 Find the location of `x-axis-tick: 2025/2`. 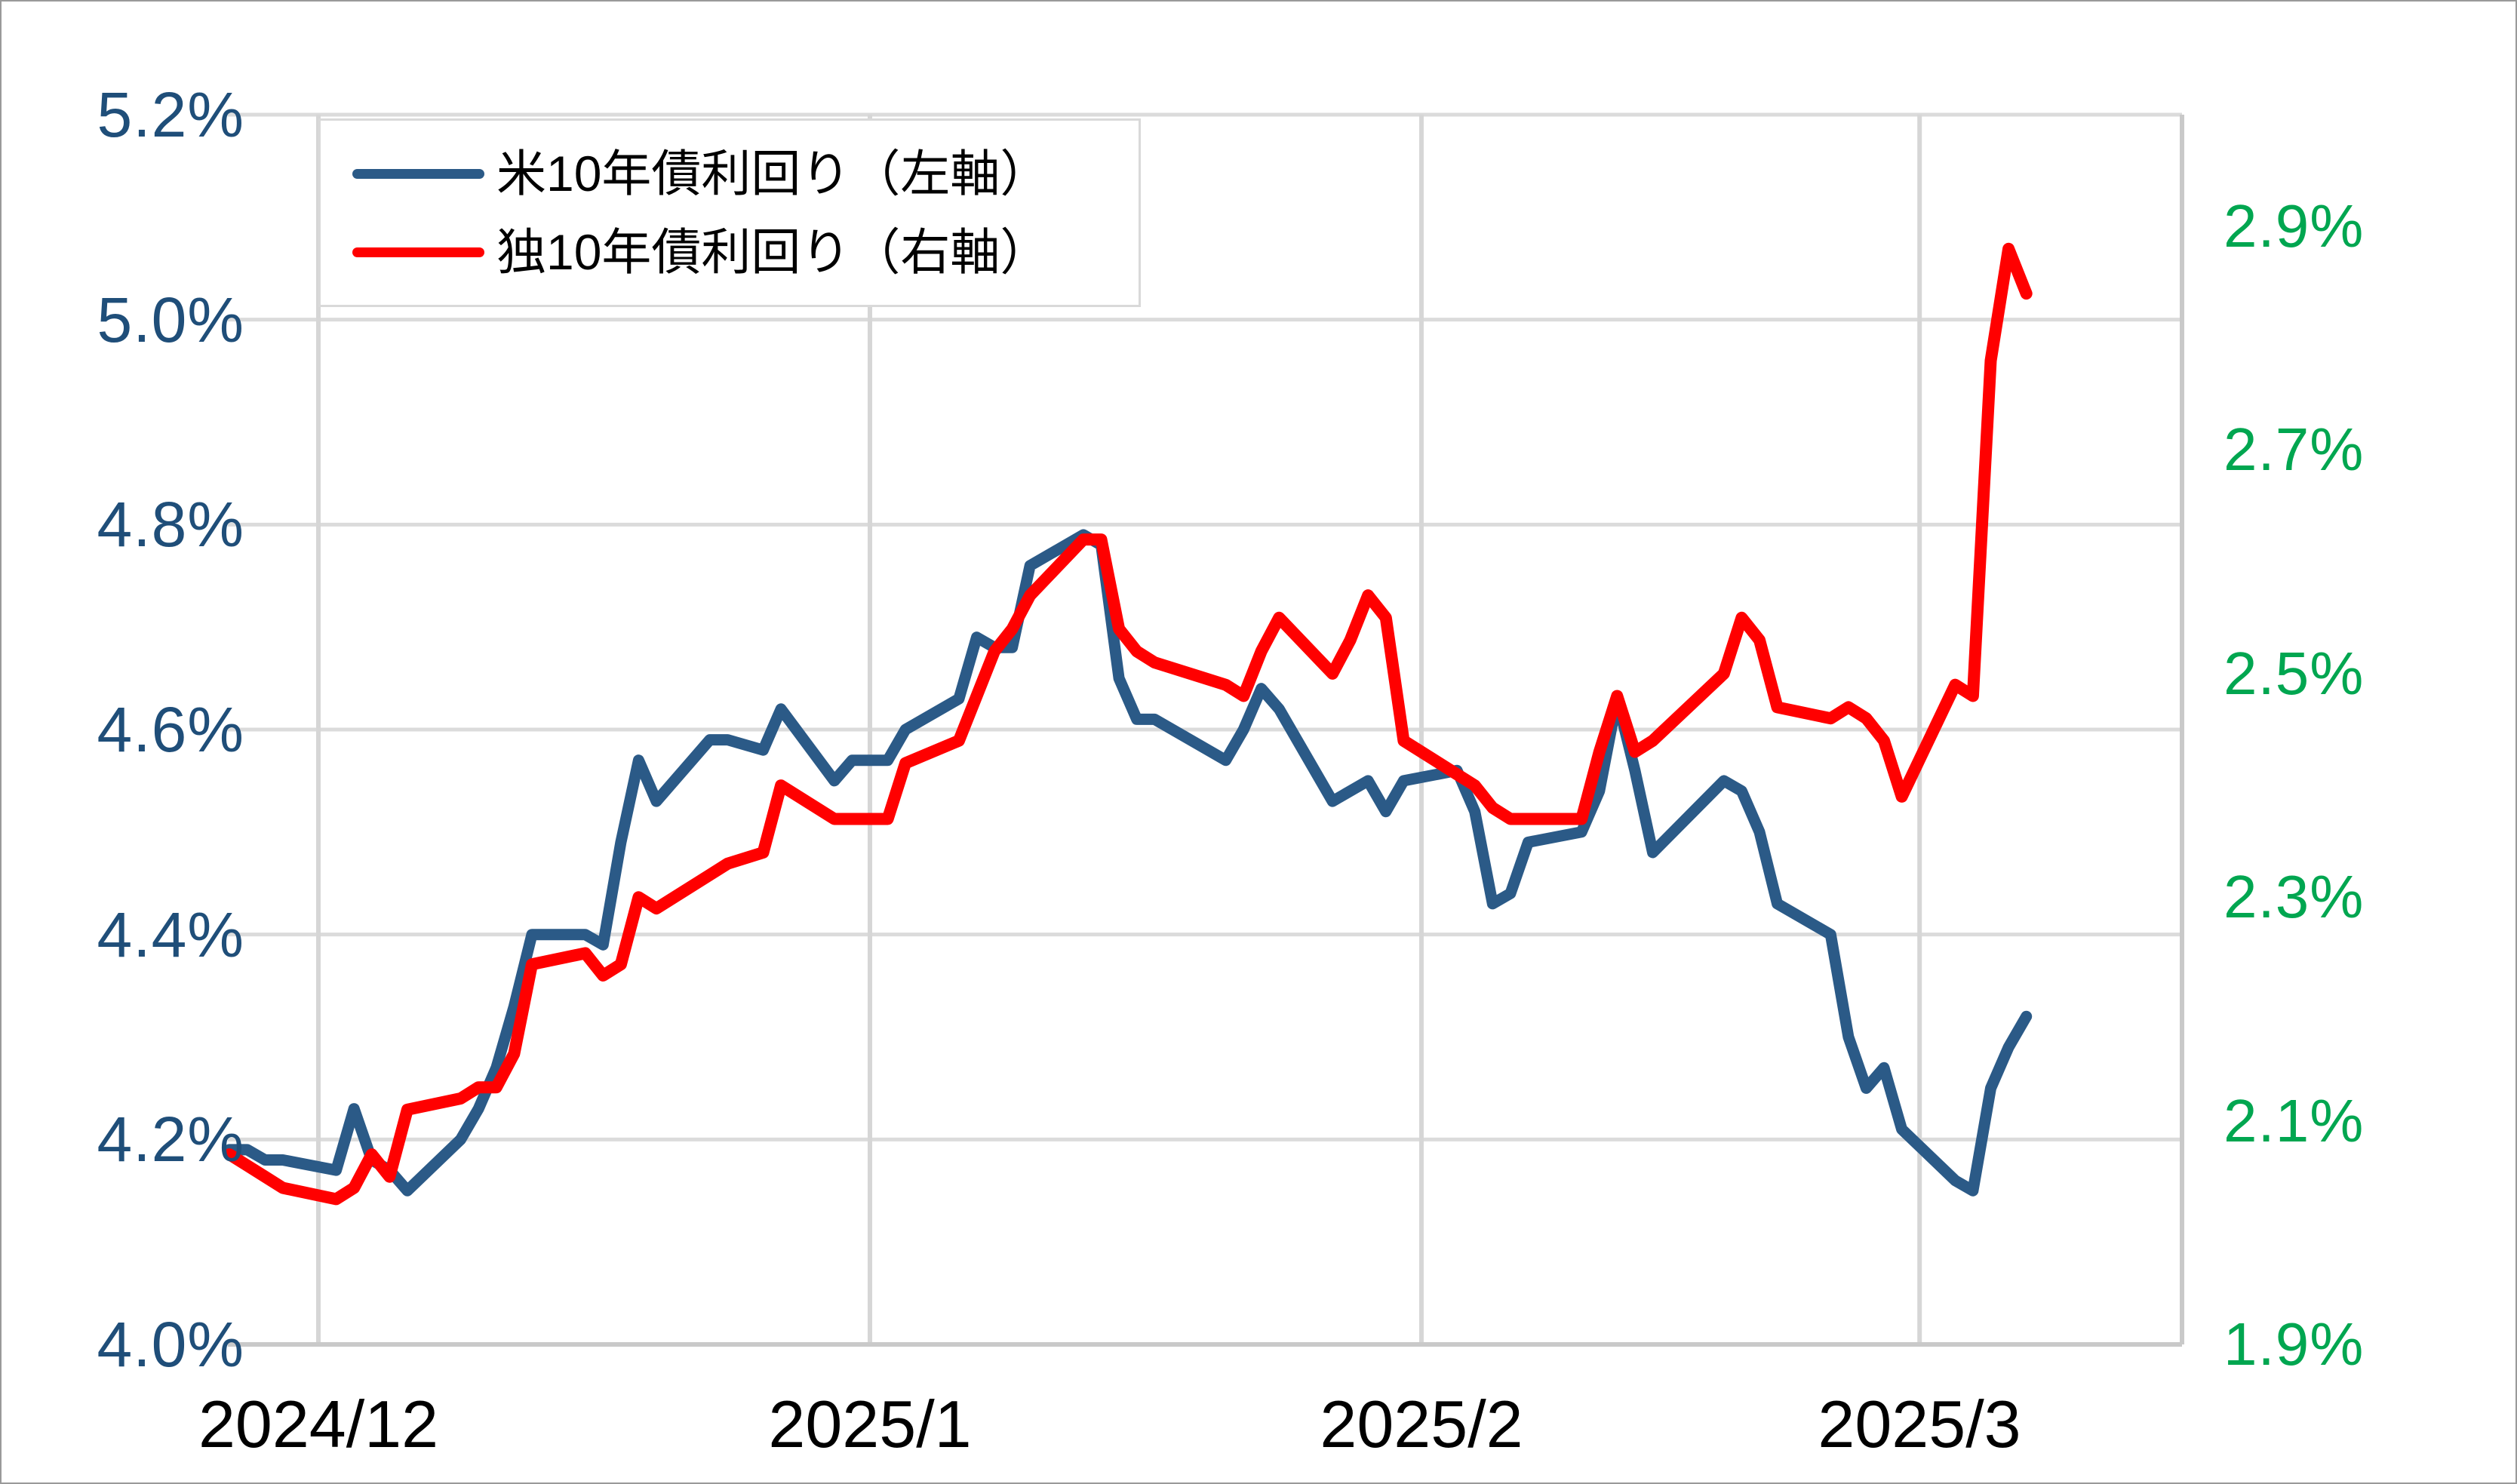

x-axis-tick: 2025/2 is located at coordinates (1421, 1424).